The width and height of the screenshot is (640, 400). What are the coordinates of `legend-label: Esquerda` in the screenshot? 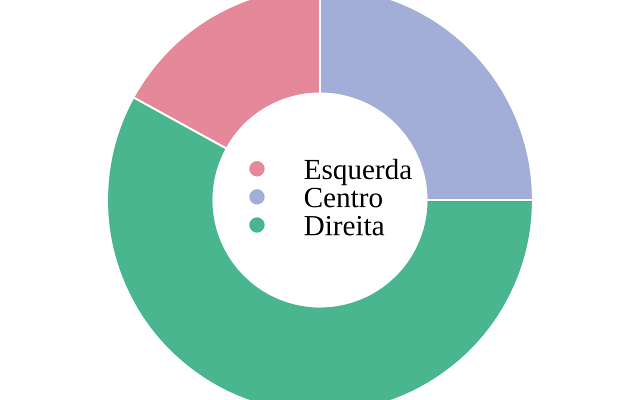 It's located at (358, 172).